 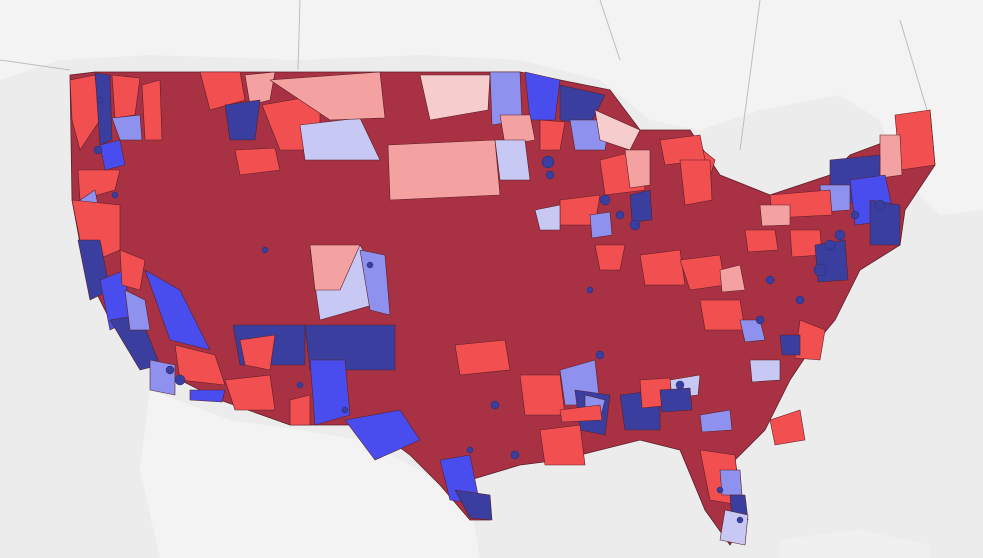 What do you see at coordinates (310, 474) in the screenshot?
I see `mexico-landmass` at bounding box center [310, 474].